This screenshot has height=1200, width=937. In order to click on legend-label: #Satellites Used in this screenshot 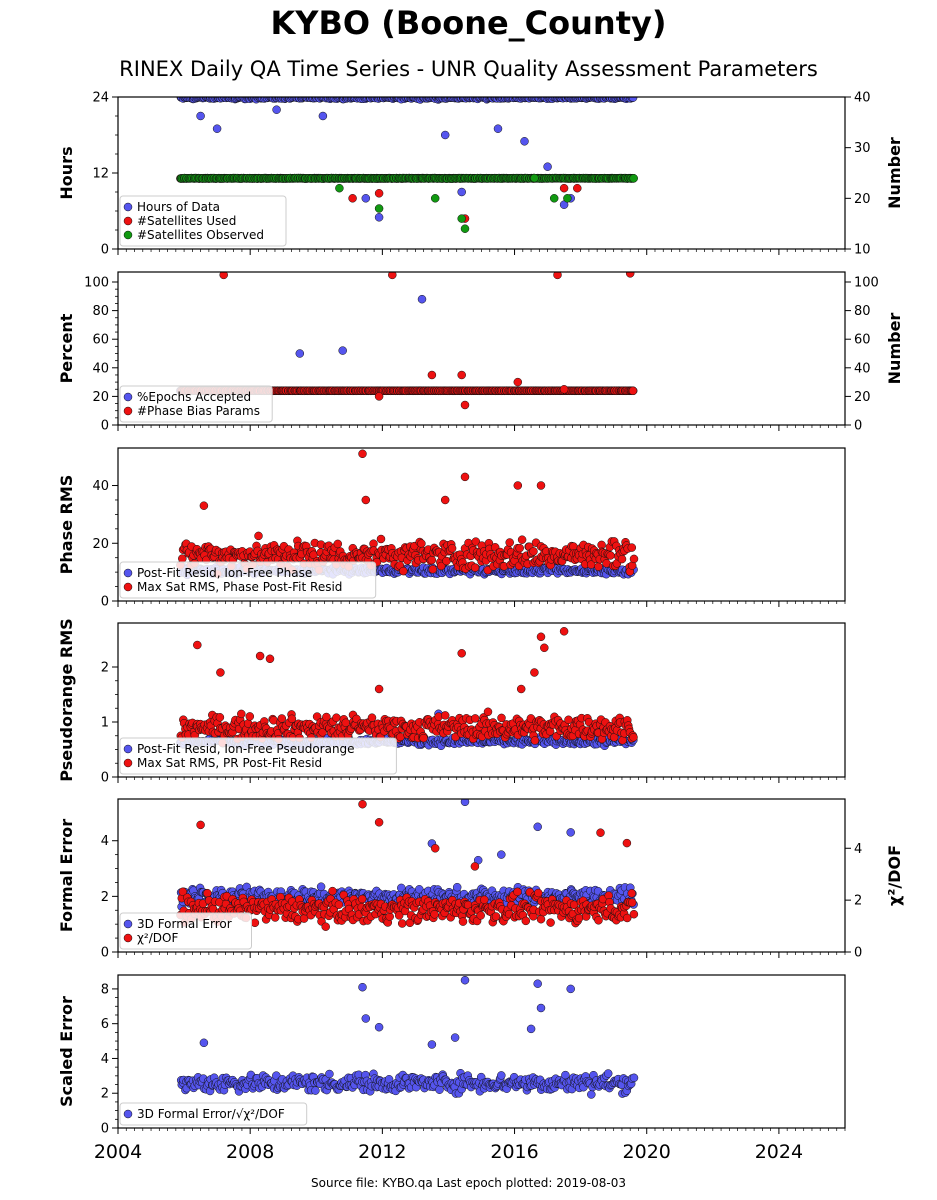, I will do `click(186, 221)`.